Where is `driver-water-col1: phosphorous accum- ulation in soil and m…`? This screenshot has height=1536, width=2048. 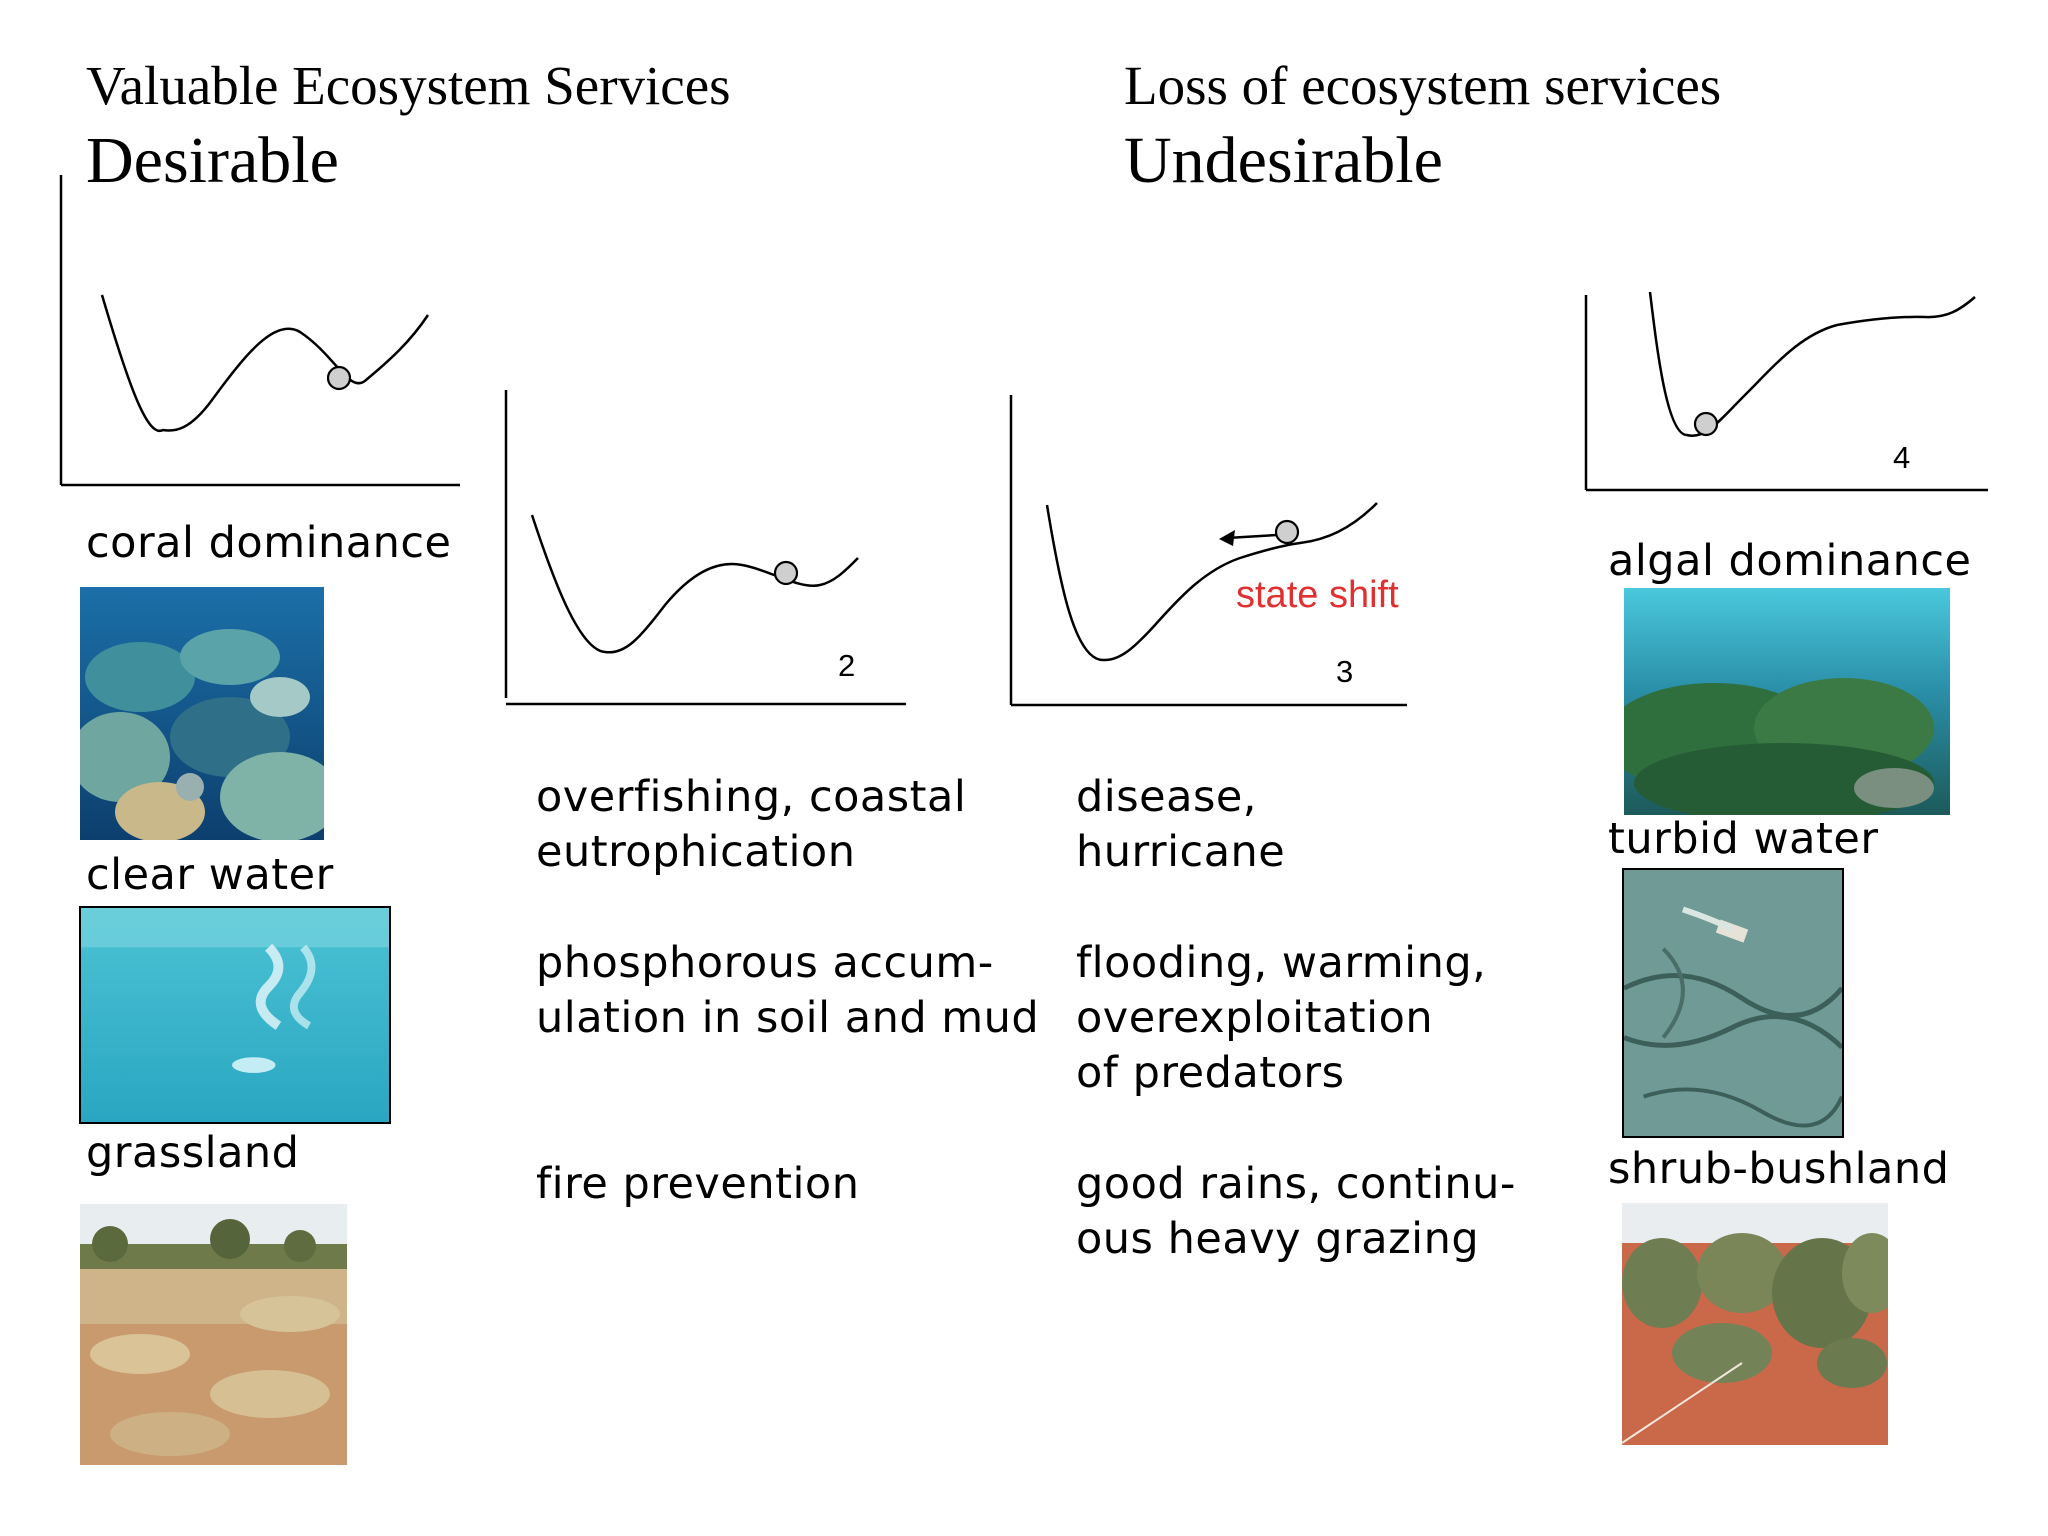 driver-water-col1: phosphorous accum- ulation in soil and m… is located at coordinates (787, 991).